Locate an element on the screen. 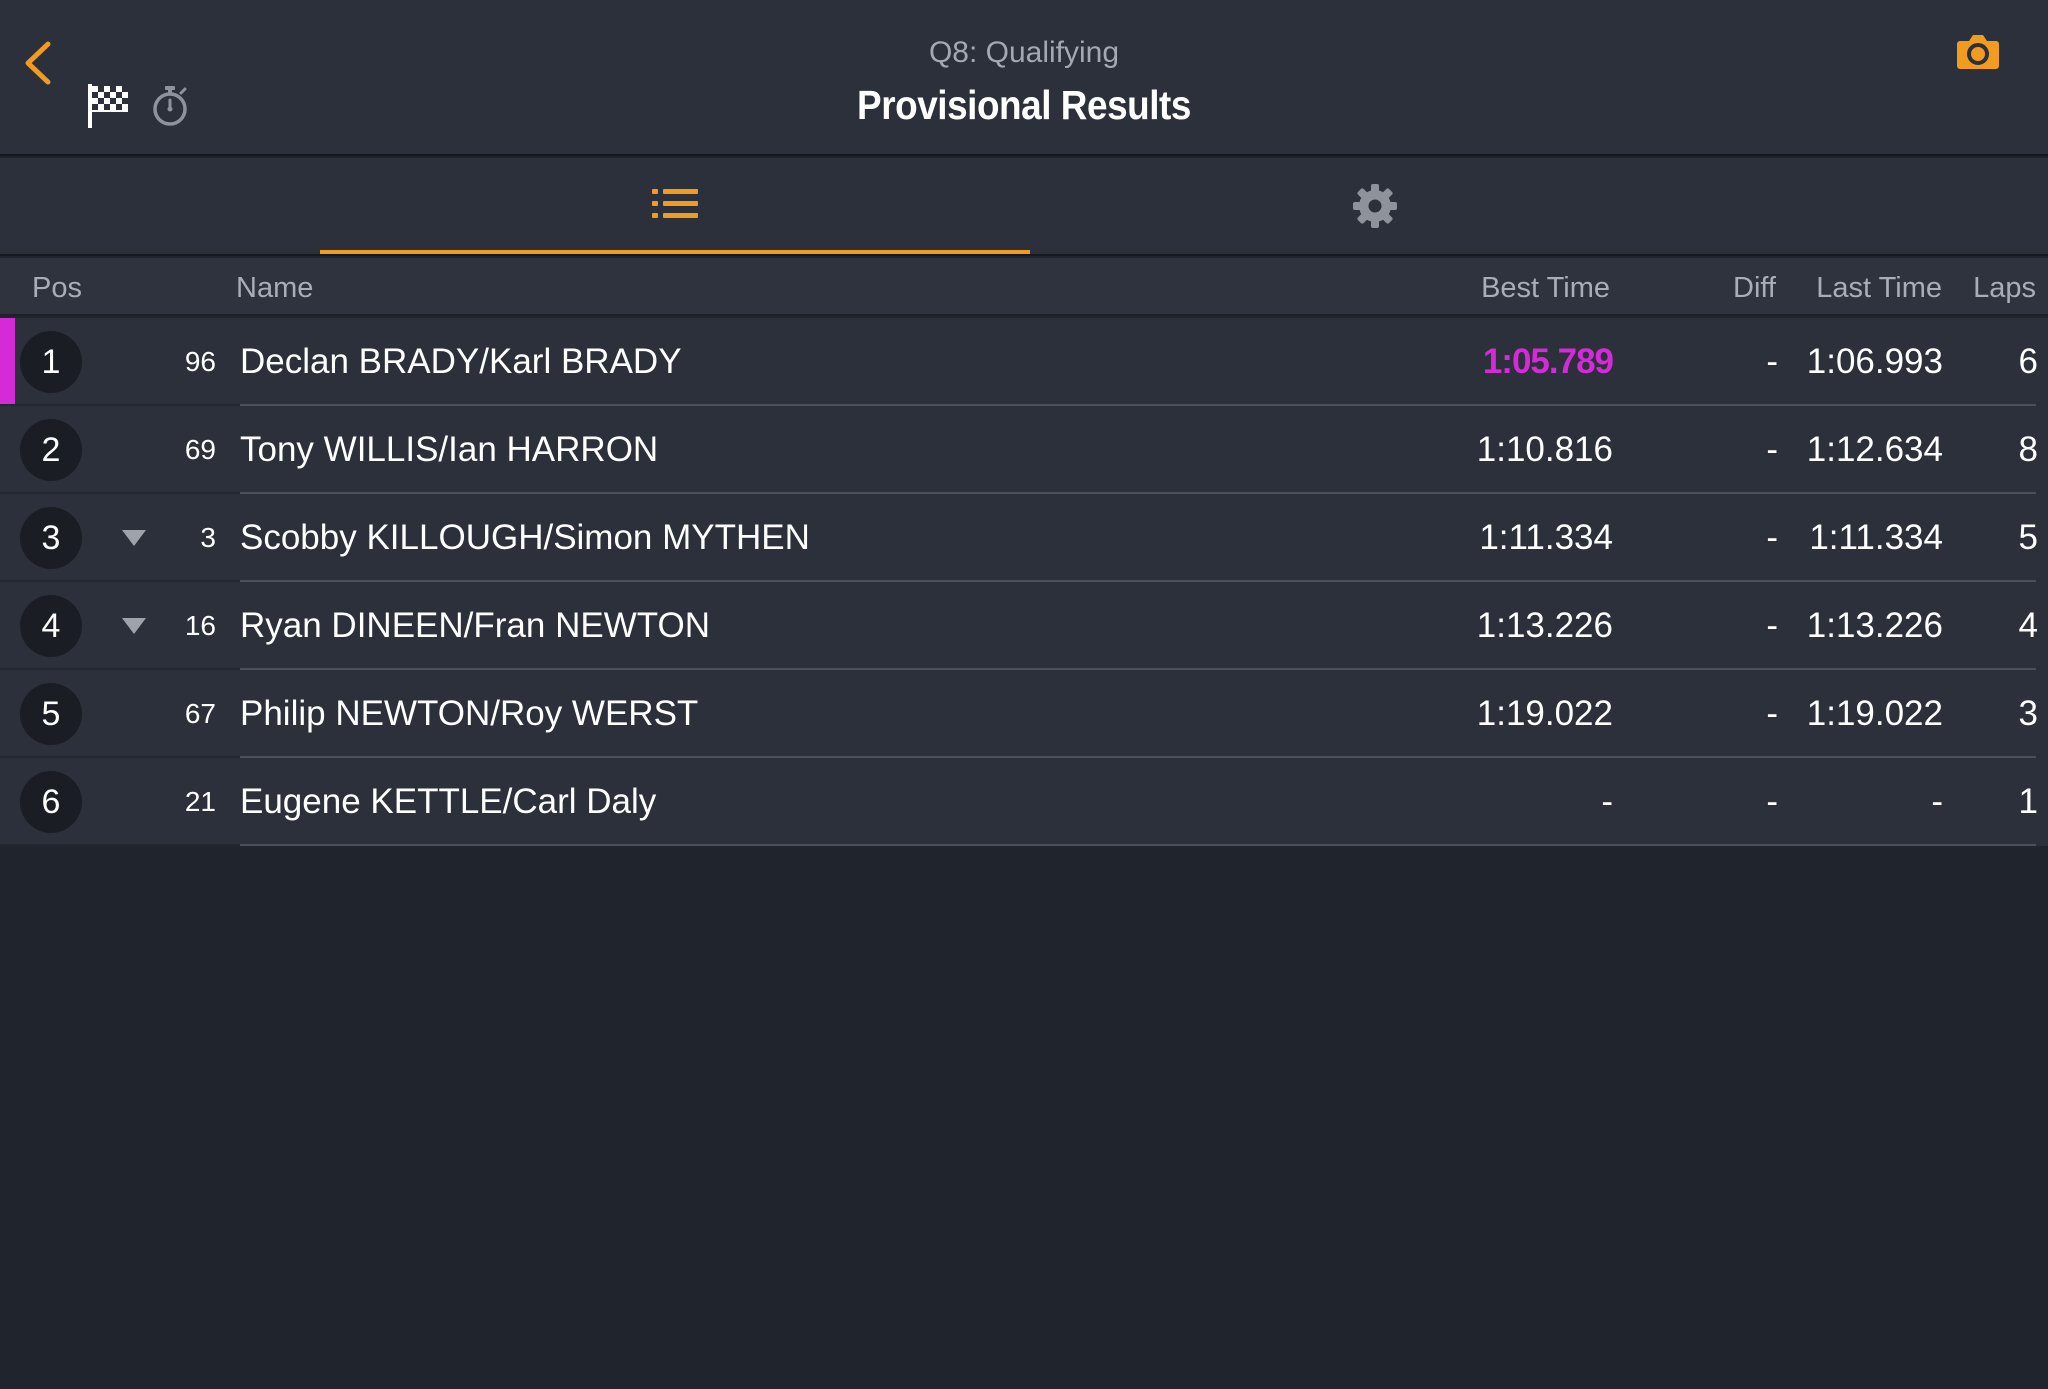  laps: 5 is located at coordinates (2028, 537).